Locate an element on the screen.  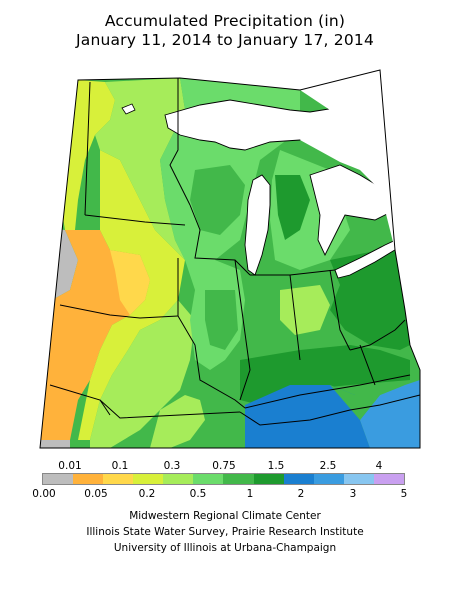
legend-top-label-6: 2.5 is located at coordinates (328, 466).